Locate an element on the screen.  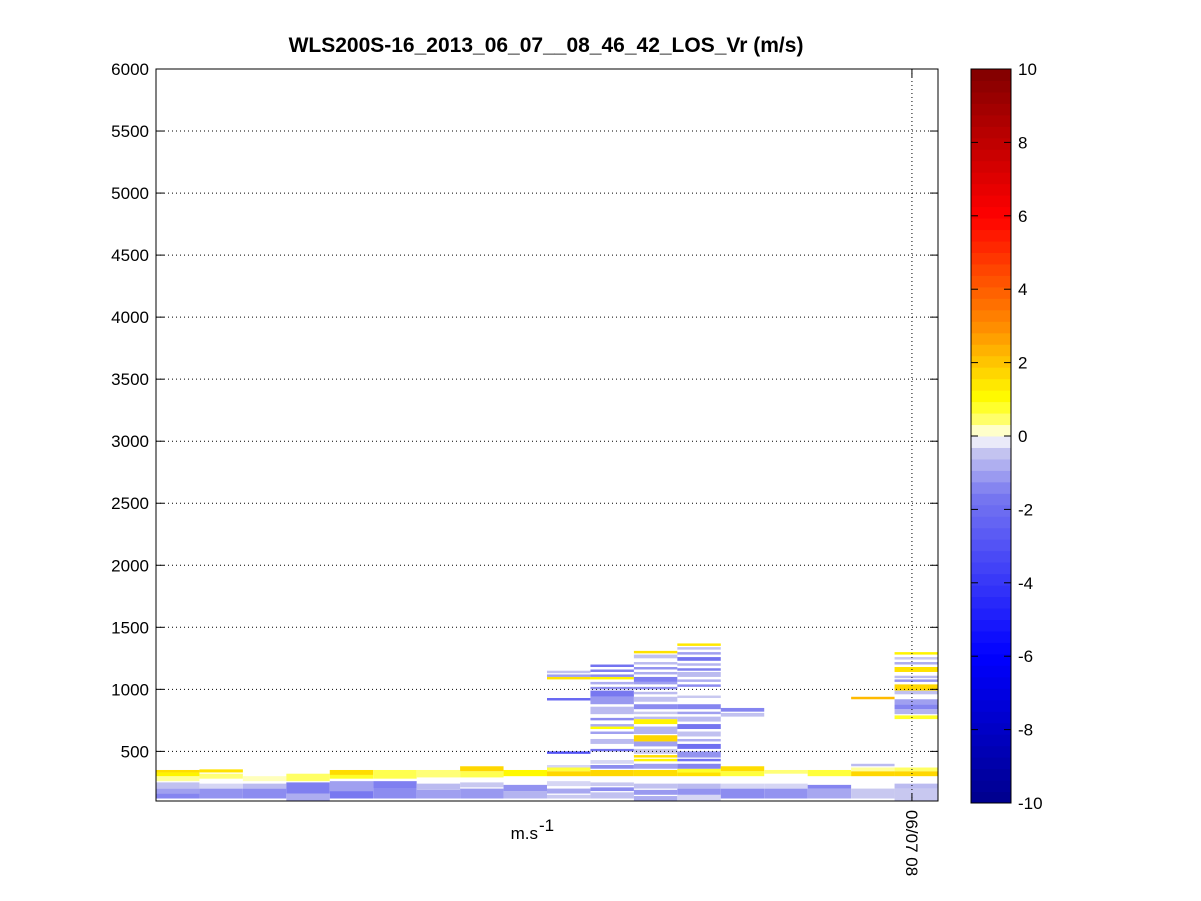
x-tick-label: 06/07 08 is located at coordinates (911, 843).